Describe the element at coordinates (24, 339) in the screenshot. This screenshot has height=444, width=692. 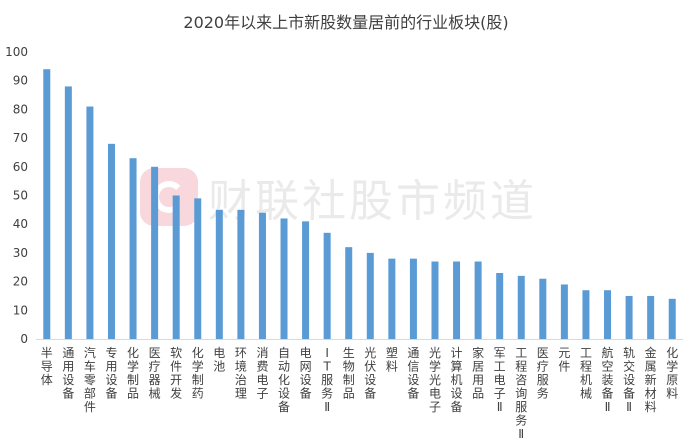
I see `y-tick-label: 0` at that location.